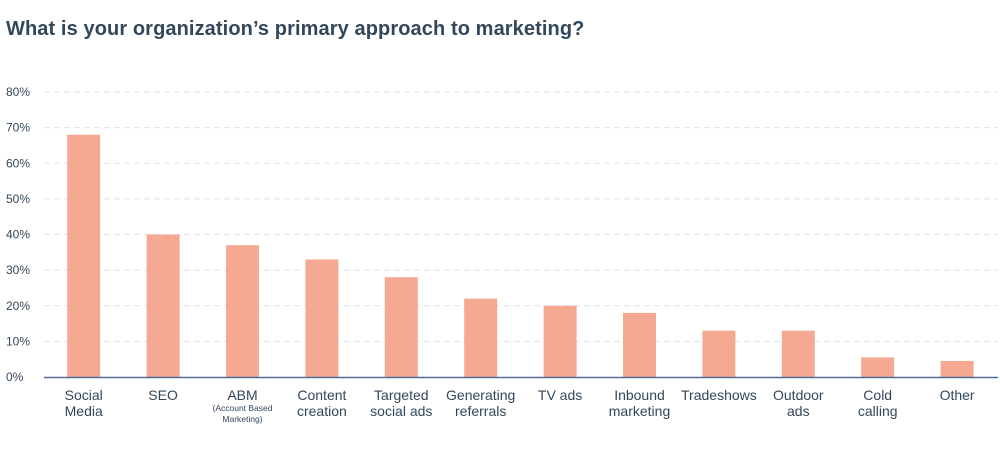 This screenshot has height=449, width=1000. I want to click on x-category-label-line: Cold, so click(877, 395).